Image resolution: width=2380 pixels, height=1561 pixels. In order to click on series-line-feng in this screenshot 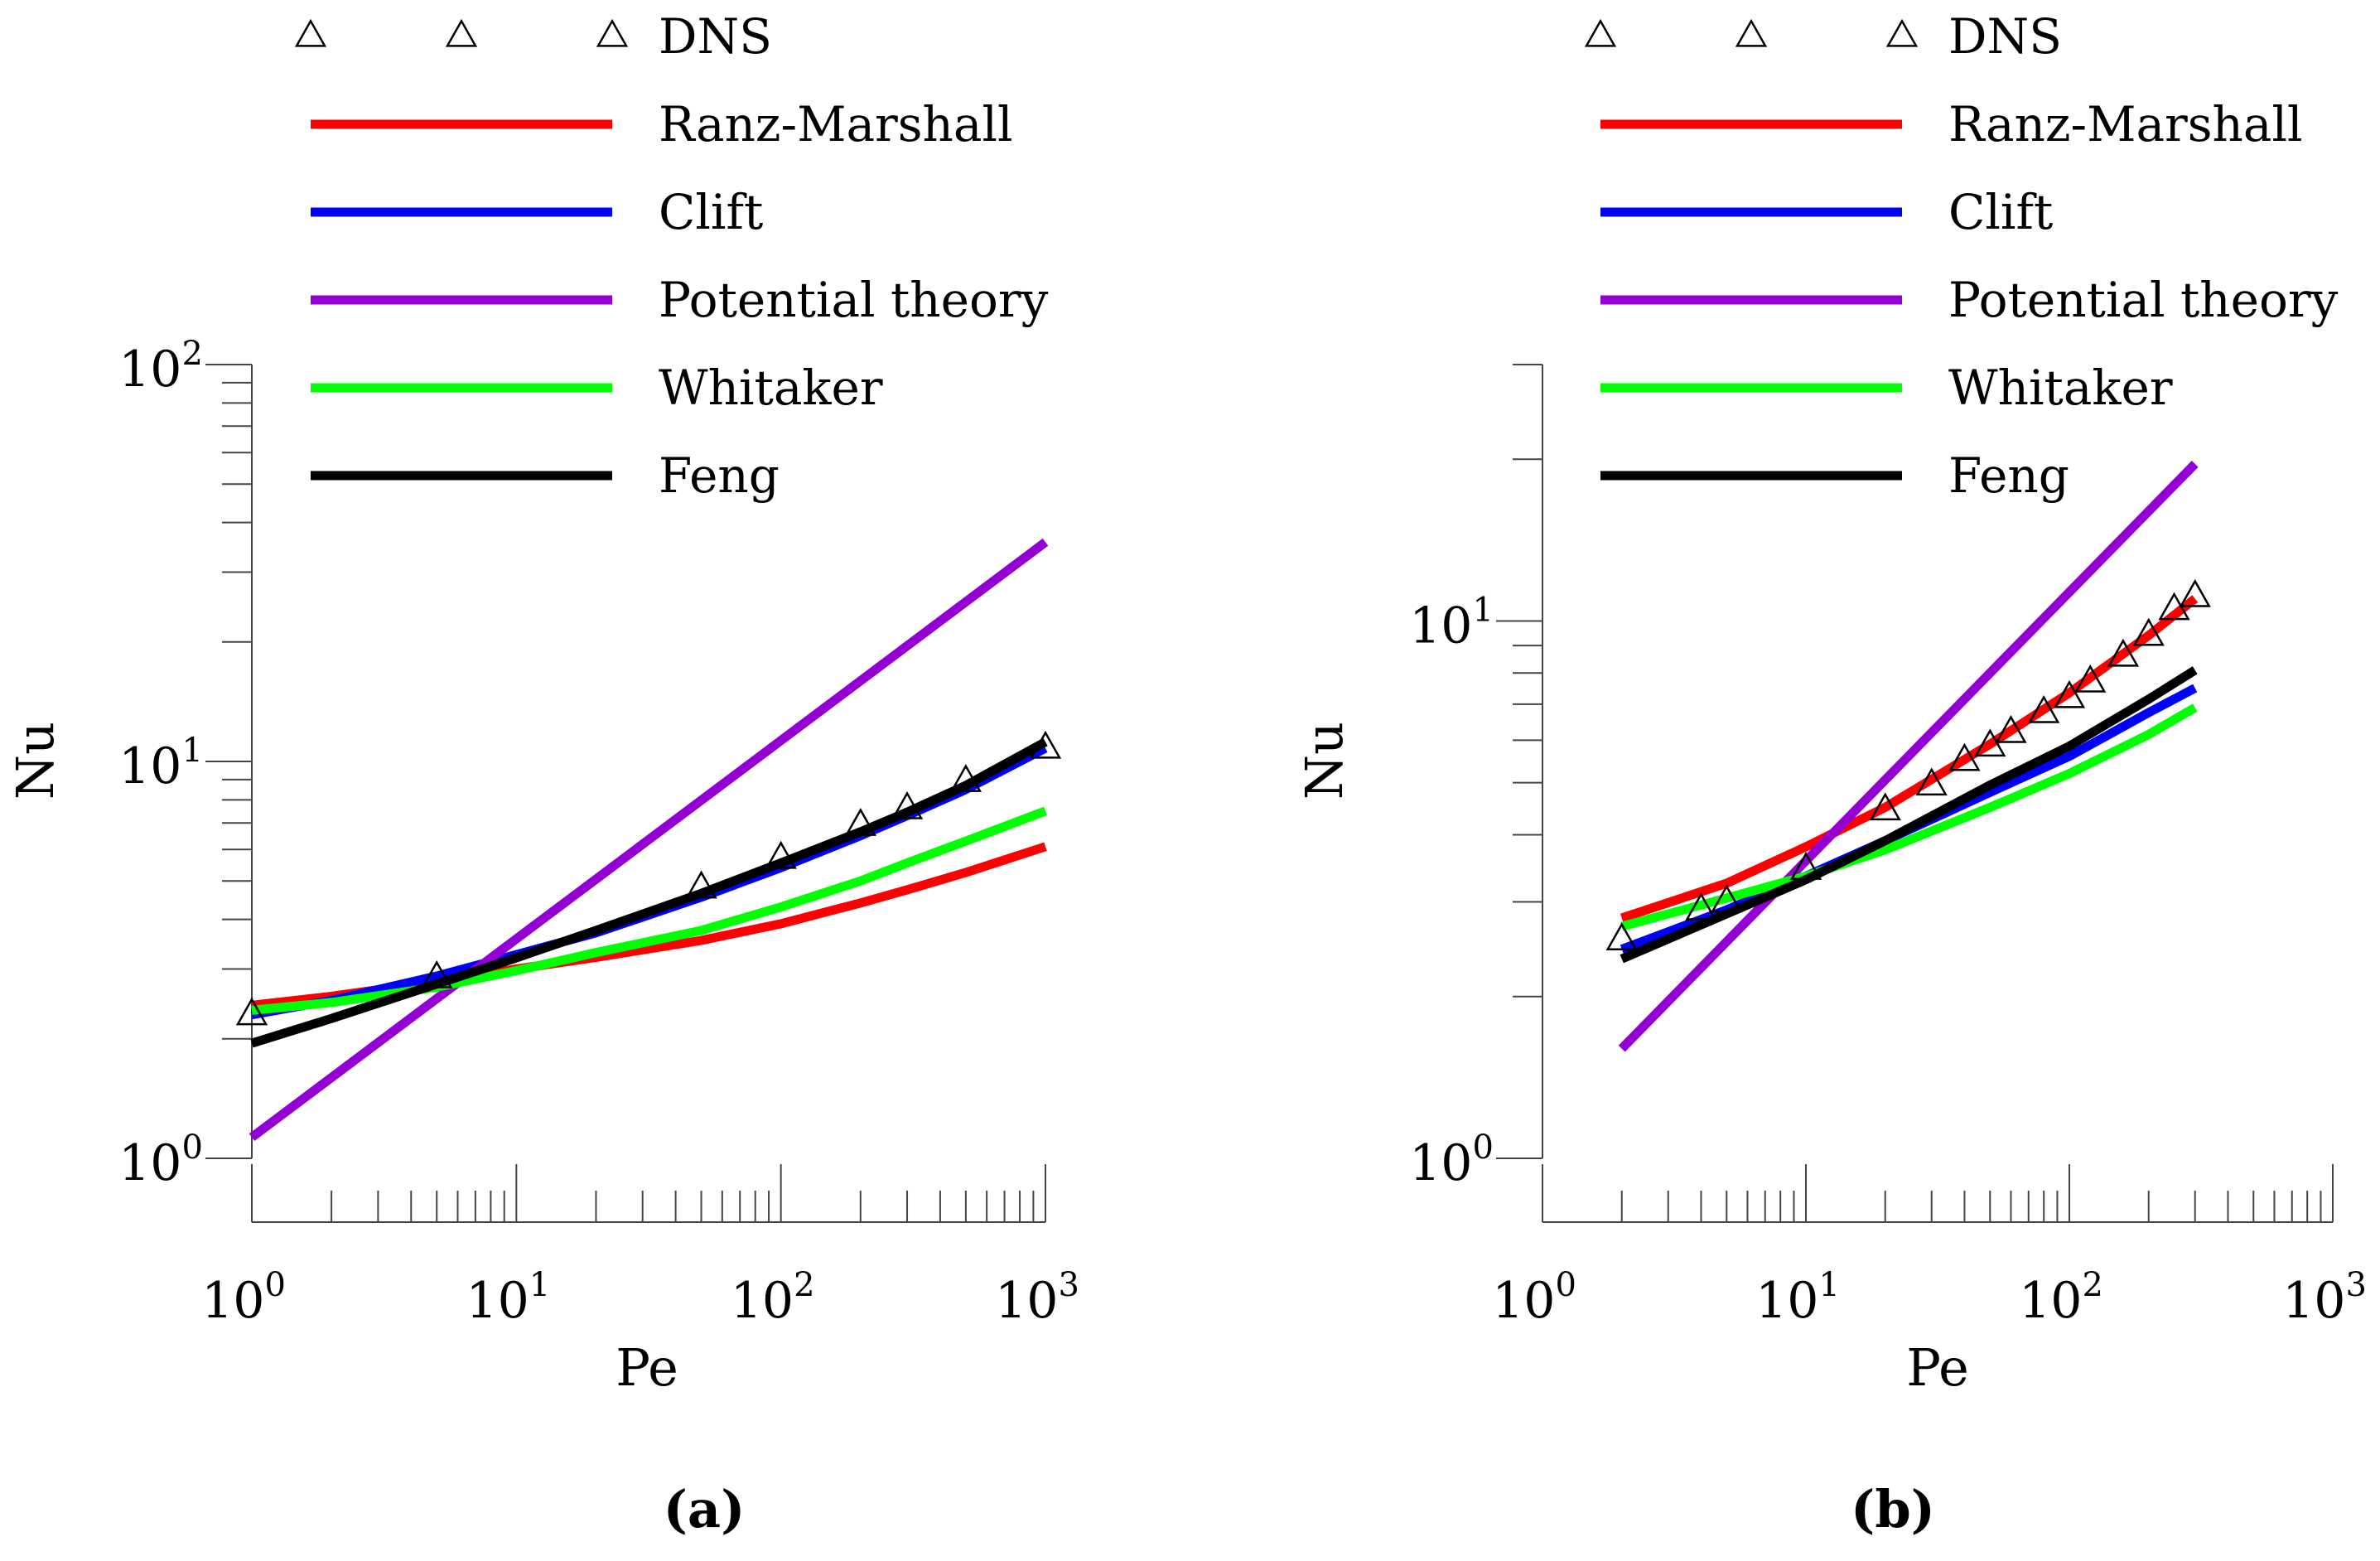, I will do `click(649, 892)`.